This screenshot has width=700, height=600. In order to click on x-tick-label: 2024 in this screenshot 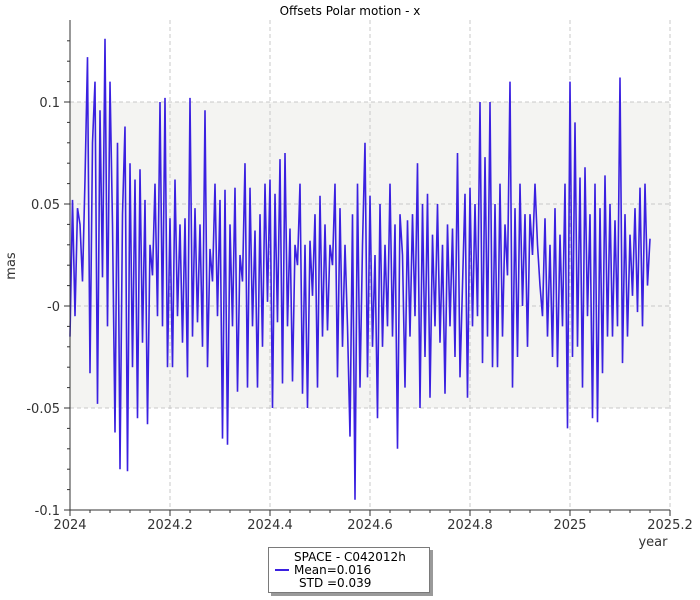, I will do `click(69, 525)`.